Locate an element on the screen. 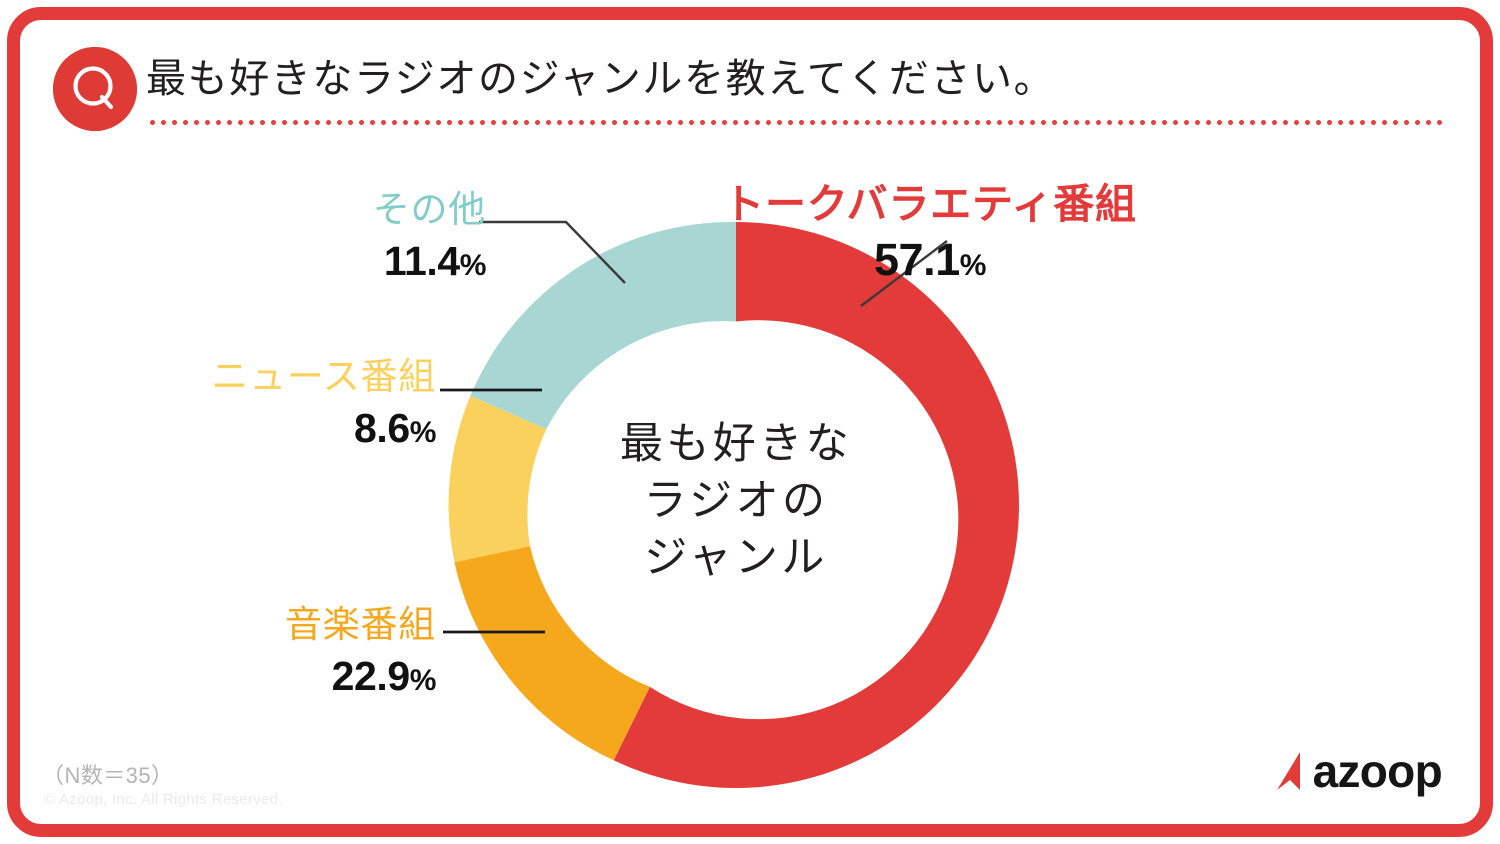 This screenshot has width=1500, height=844. azoop-logo-mark is located at coordinates (1288, 771).